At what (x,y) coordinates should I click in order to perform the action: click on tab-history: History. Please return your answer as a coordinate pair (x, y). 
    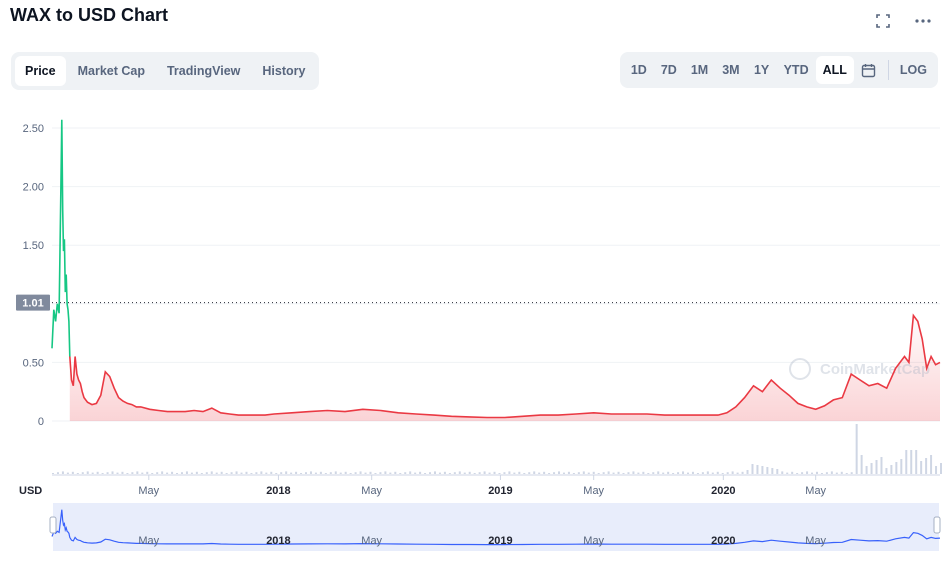
    Looking at the image, I should click on (284, 71).